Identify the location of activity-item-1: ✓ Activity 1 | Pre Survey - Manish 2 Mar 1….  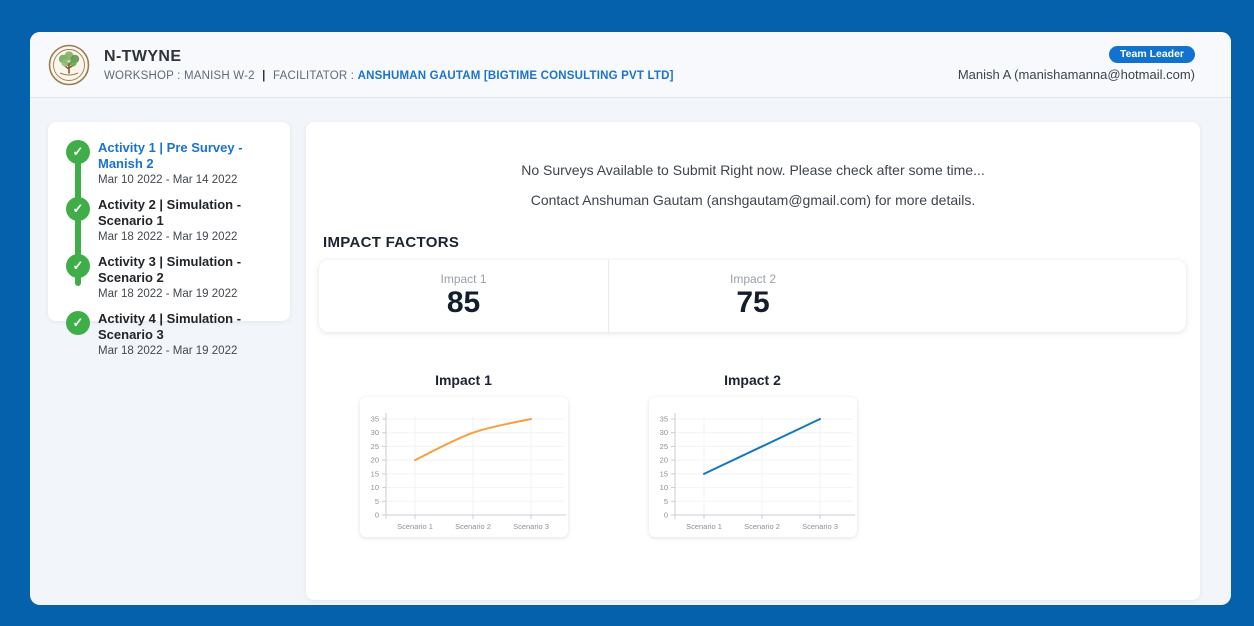
(164, 163).